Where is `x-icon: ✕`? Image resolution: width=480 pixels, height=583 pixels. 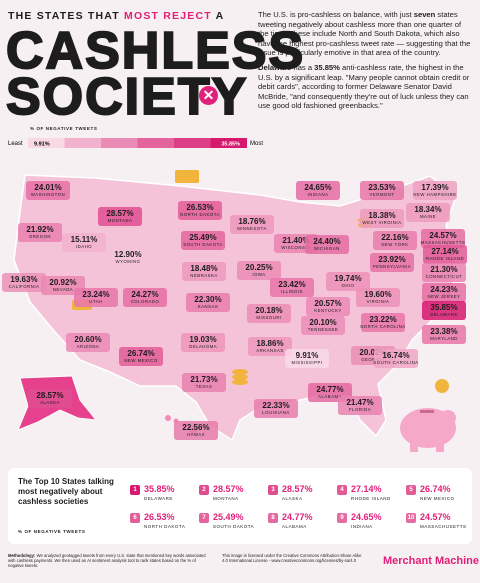 x-icon: ✕ is located at coordinates (208, 95).